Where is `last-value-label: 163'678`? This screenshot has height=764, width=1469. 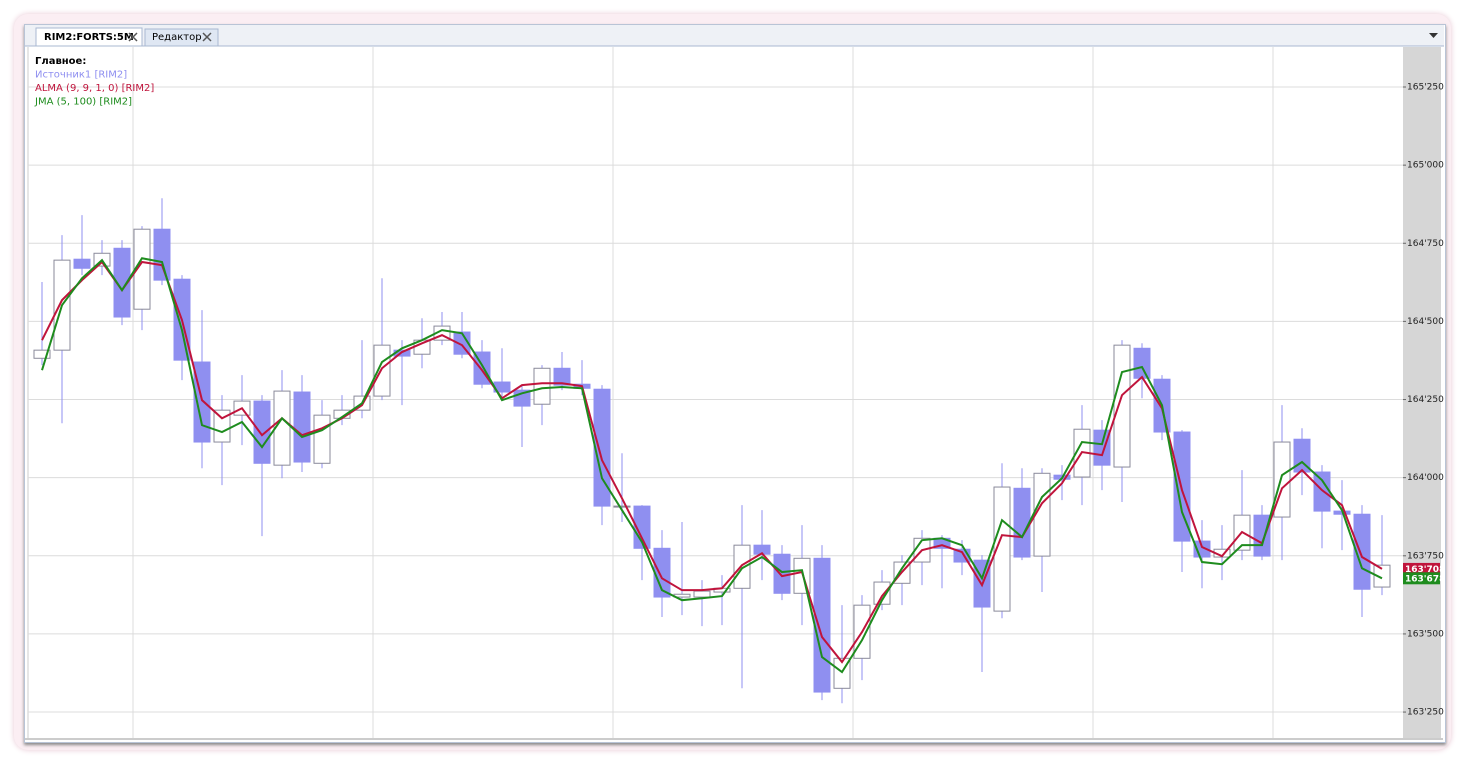
last-value-label: 163'678 is located at coordinates (1425, 579).